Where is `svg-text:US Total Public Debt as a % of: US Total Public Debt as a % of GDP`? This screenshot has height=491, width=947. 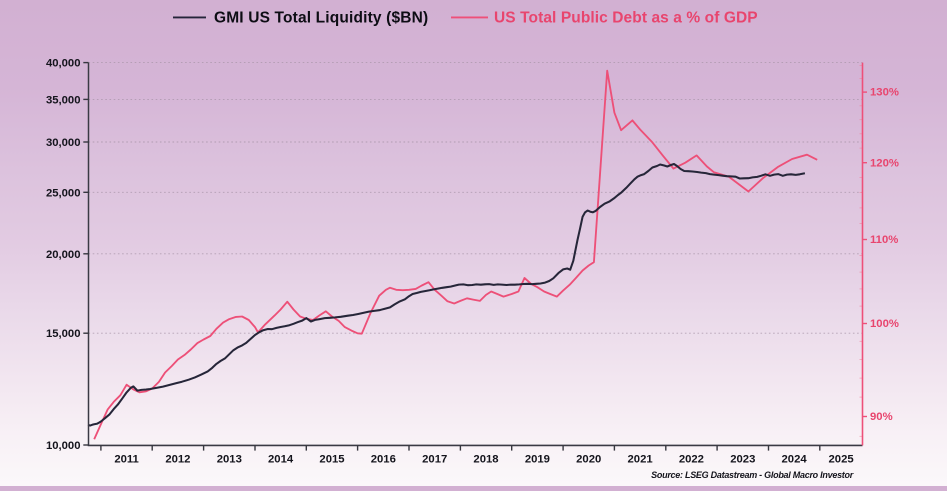
svg-text:US Total Public Debt as a % of: US Total Public Debt as a % of GDP is located at coordinates (626, 18).